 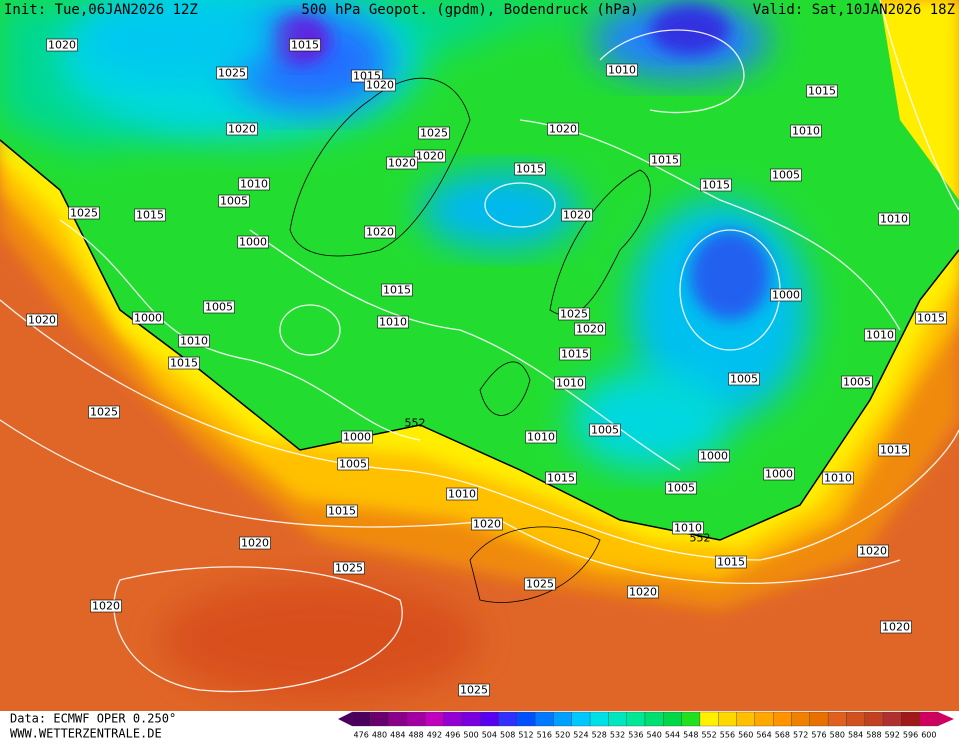 I want to click on isobar-label: 1025, so click(x=104, y=412).